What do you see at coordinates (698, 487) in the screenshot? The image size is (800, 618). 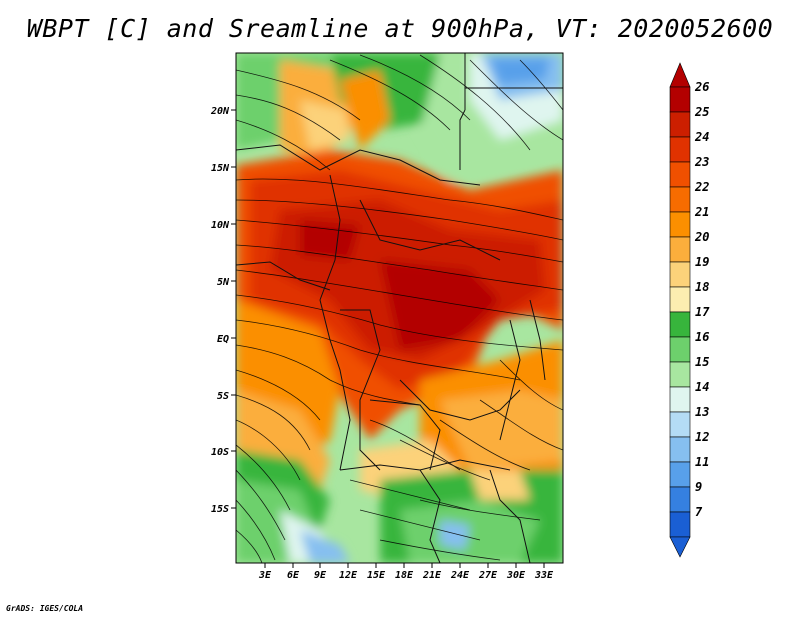 I see `colorbar-label: 9` at bounding box center [698, 487].